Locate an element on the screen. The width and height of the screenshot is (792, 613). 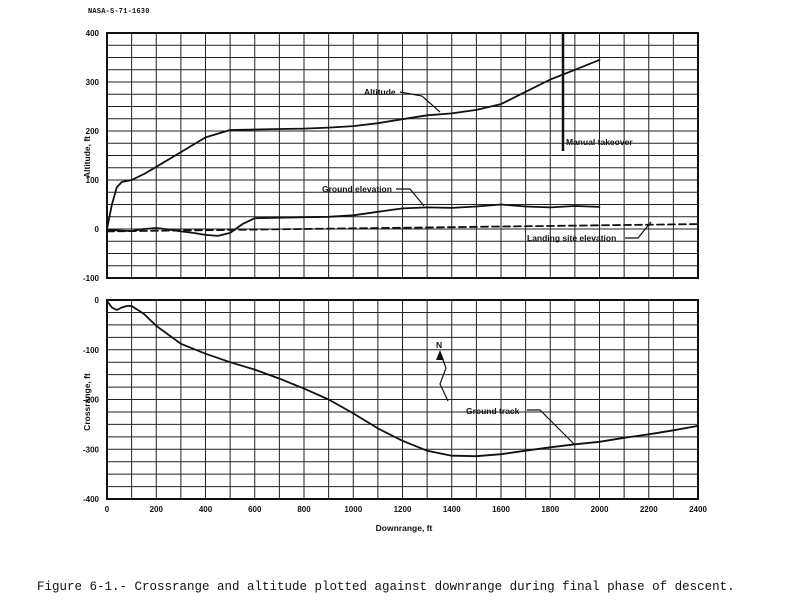
crossrange-y-tick-label: -400 is located at coordinates (91, 499).